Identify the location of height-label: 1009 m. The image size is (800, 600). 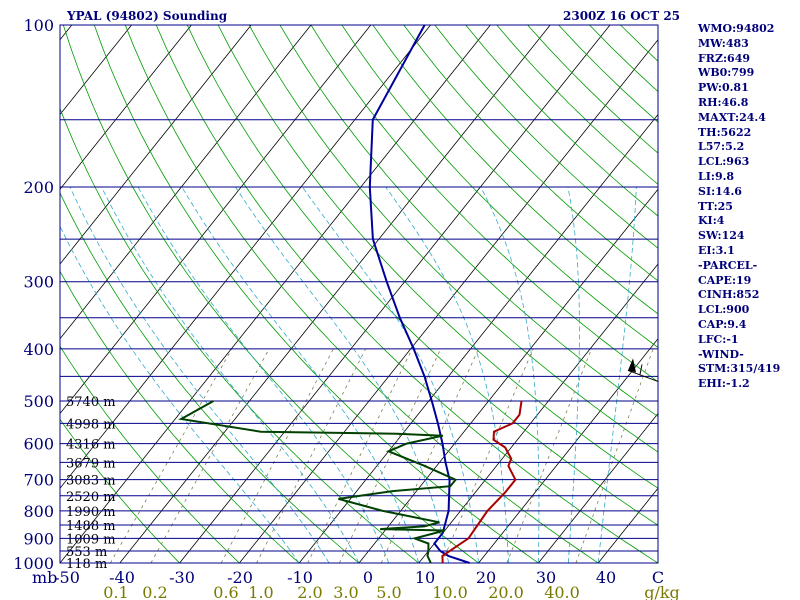
(91, 539).